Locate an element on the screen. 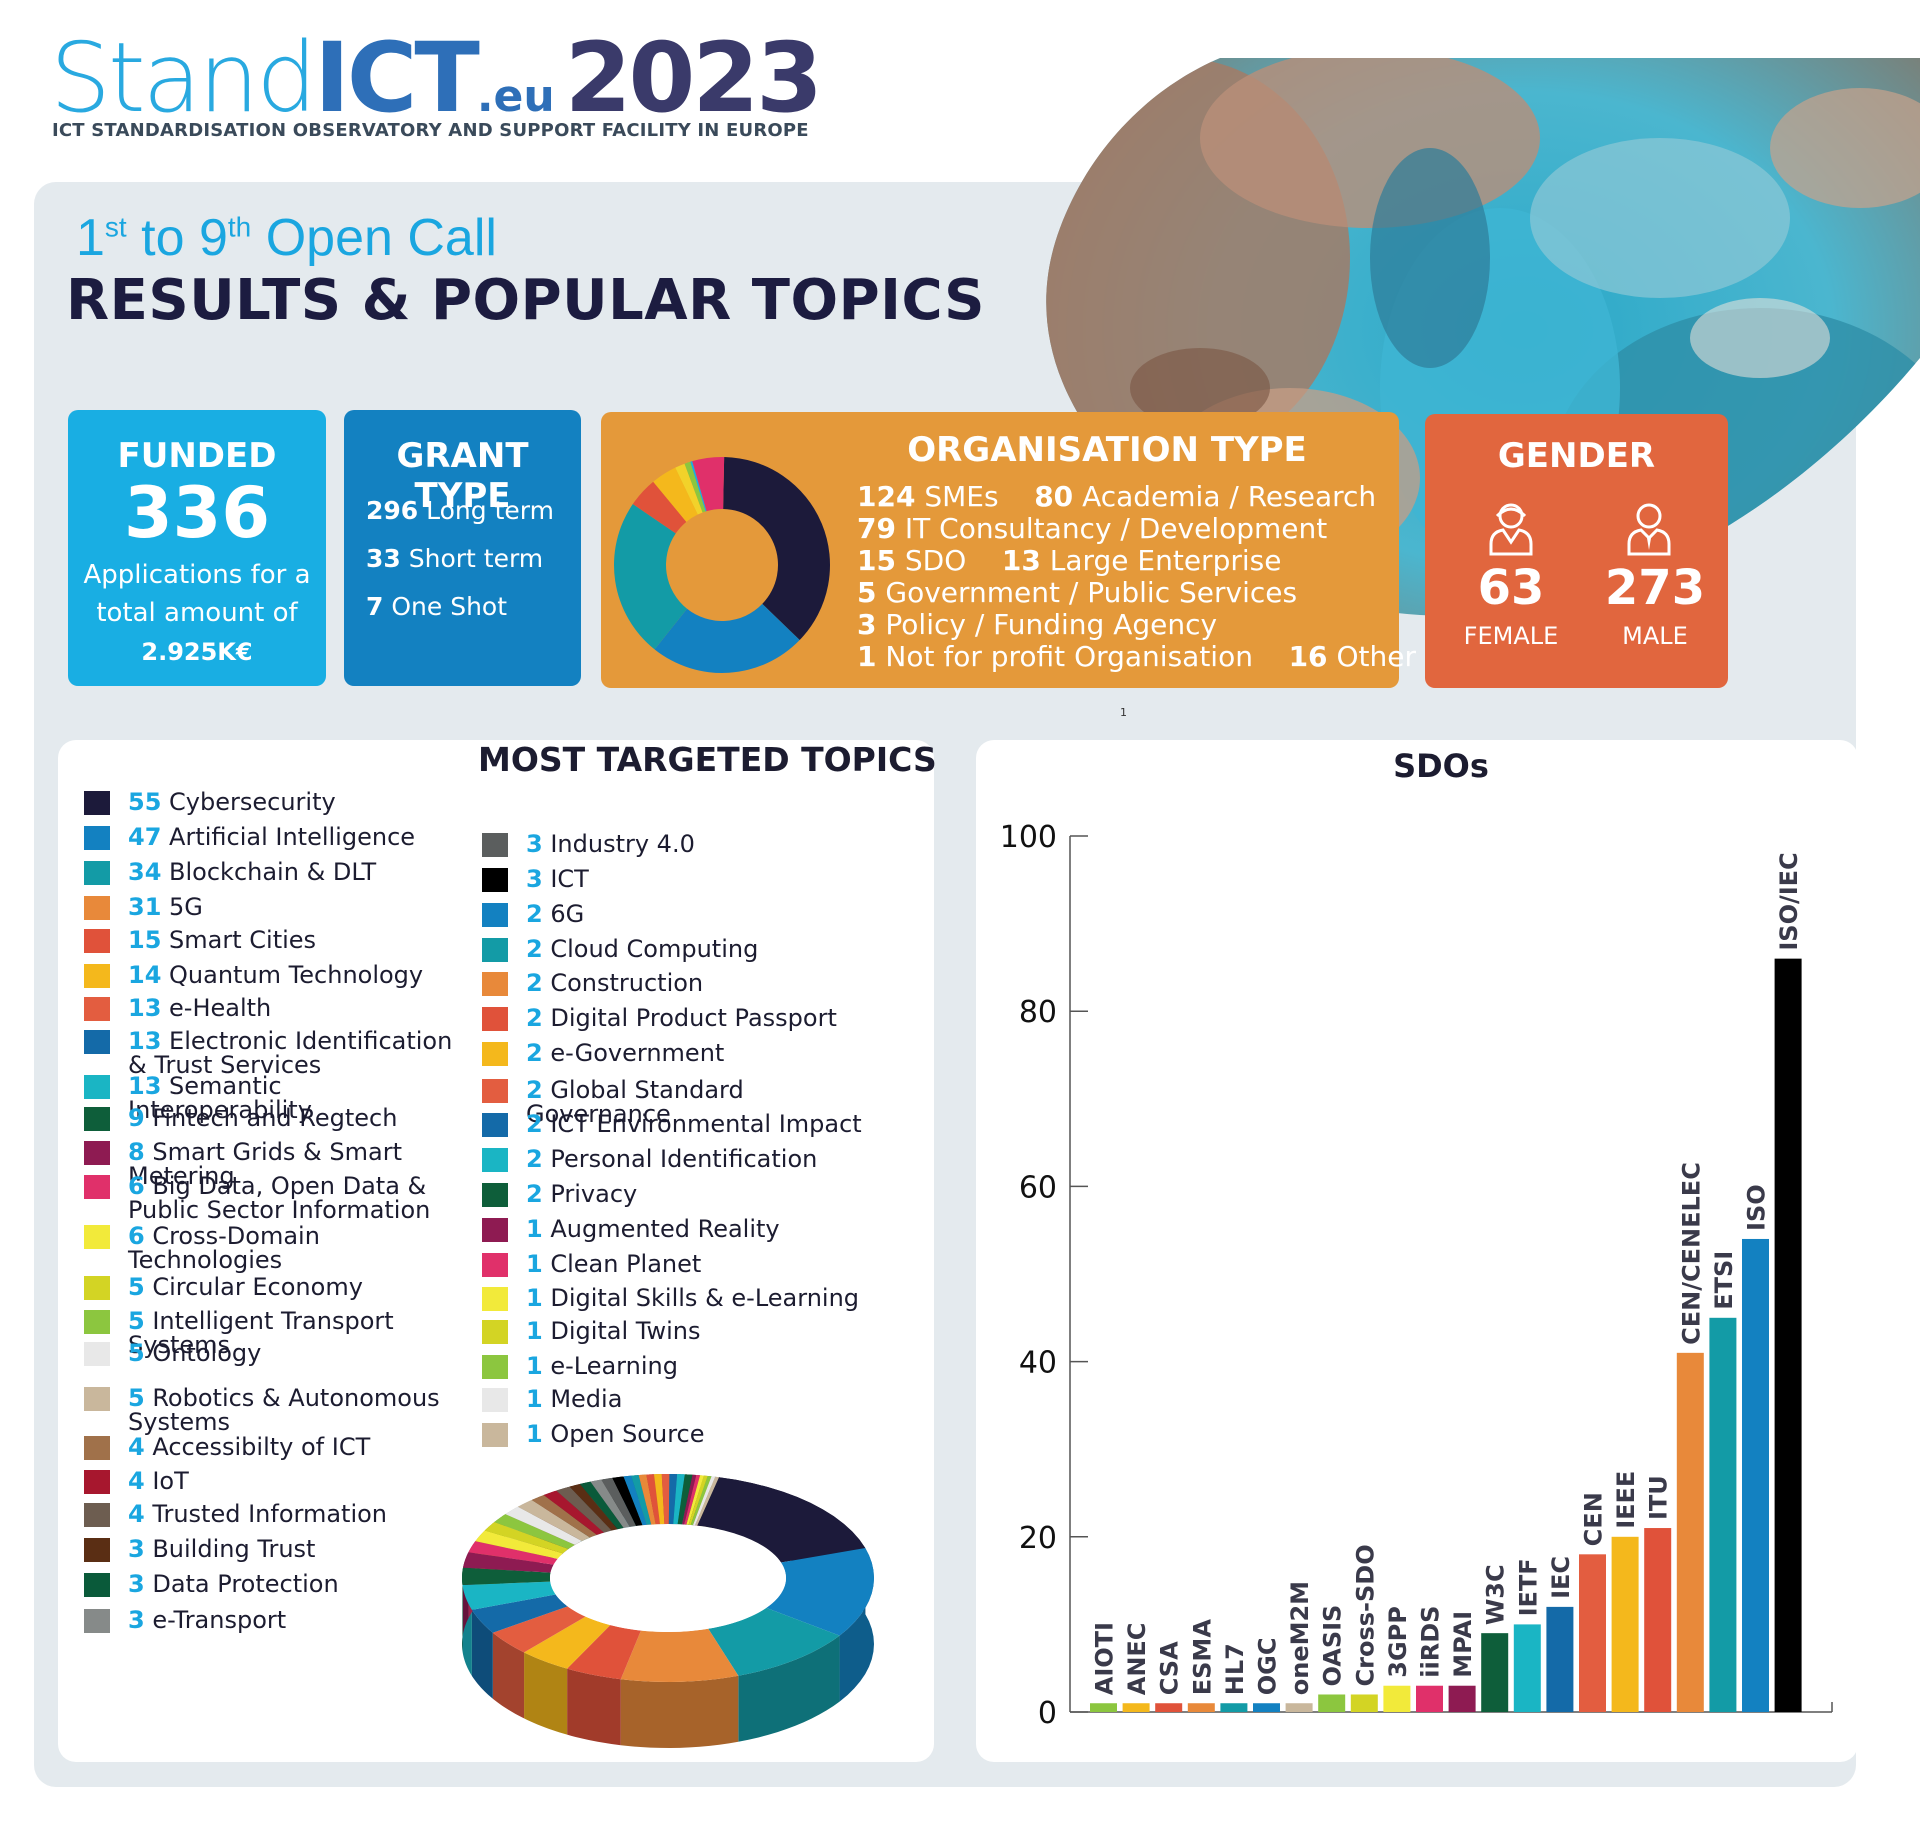 This screenshot has height=1824, width=1920. bar-esma: ESMA is located at coordinates (1201, 1665).